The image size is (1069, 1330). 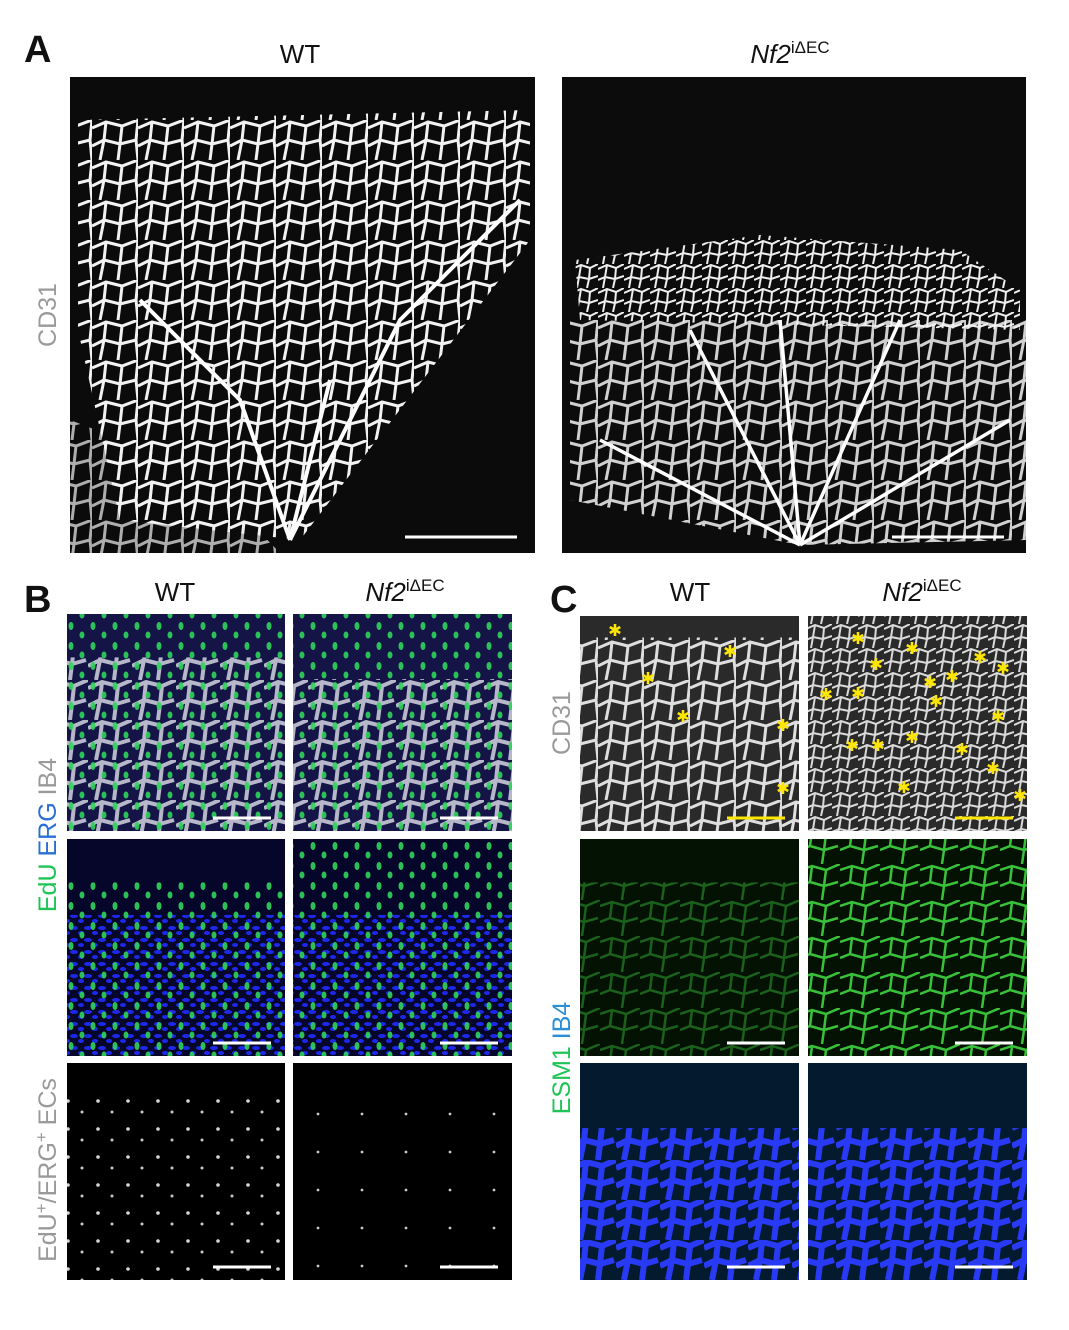 What do you see at coordinates (563, 600) in the screenshot?
I see `panel-label: C` at bounding box center [563, 600].